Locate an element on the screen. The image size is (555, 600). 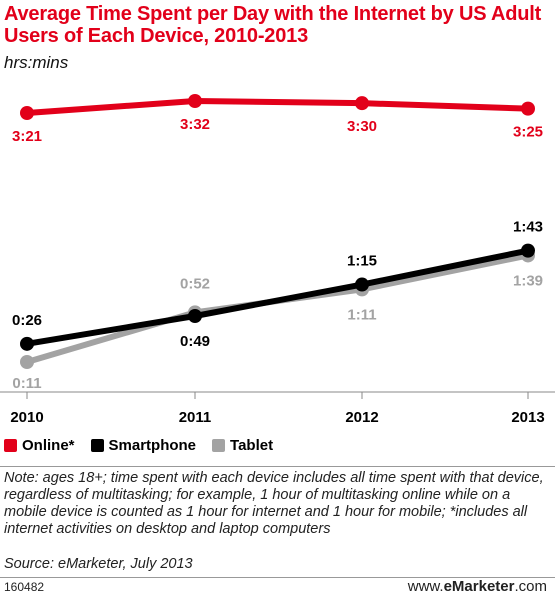
legend-item-online: Online* is located at coordinates (39, 445).